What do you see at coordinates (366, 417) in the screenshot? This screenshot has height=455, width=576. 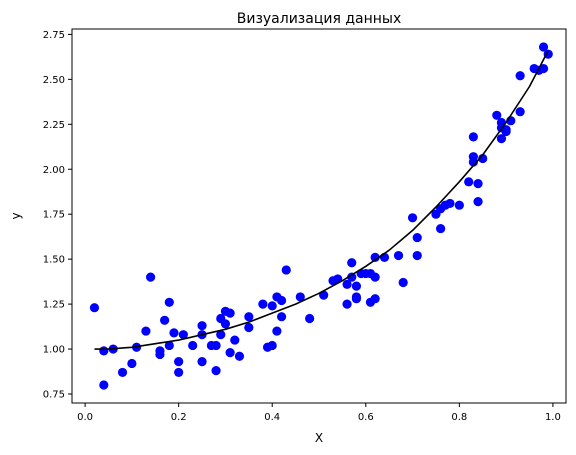 I see `x-tick-label: 0.6` at bounding box center [366, 417].